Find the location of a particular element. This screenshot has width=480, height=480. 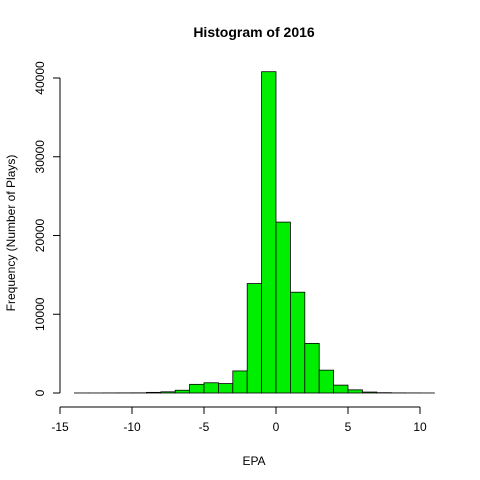

y-tick-label: 30000 is located at coordinates (40, 157).